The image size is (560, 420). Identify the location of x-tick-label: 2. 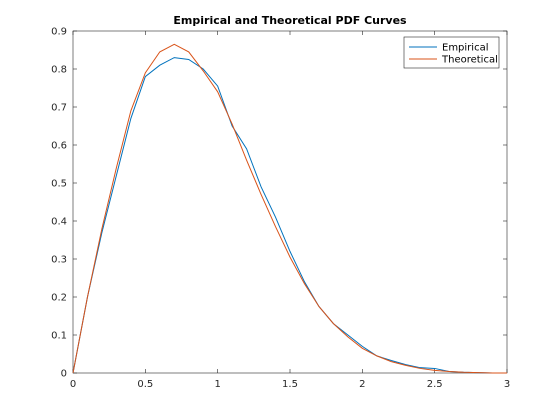
(362, 384).